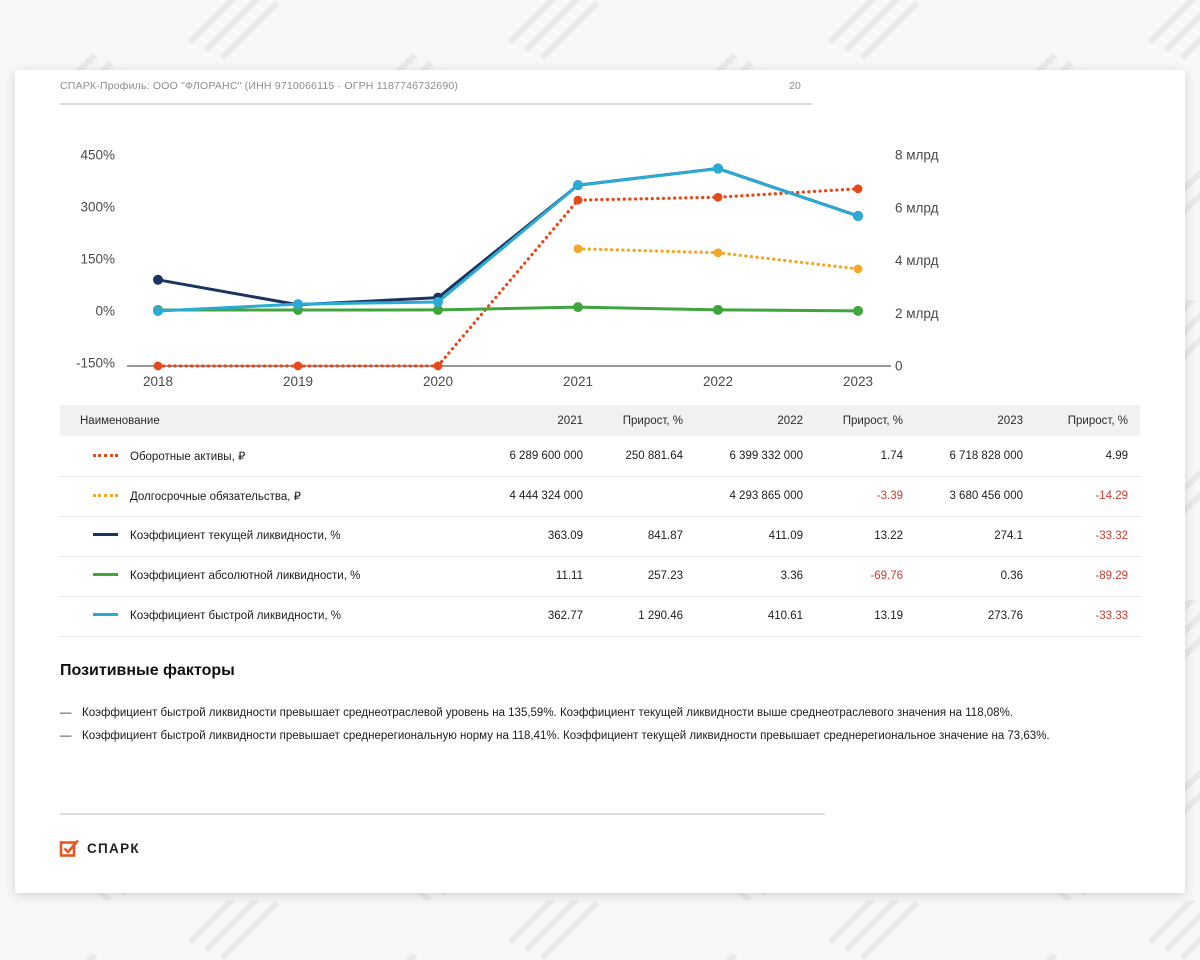 Image resolution: width=1200 pixels, height=960 pixels. What do you see at coordinates (1005, 616) in the screenshot?
I see `table-cell: 273.76` at bounding box center [1005, 616].